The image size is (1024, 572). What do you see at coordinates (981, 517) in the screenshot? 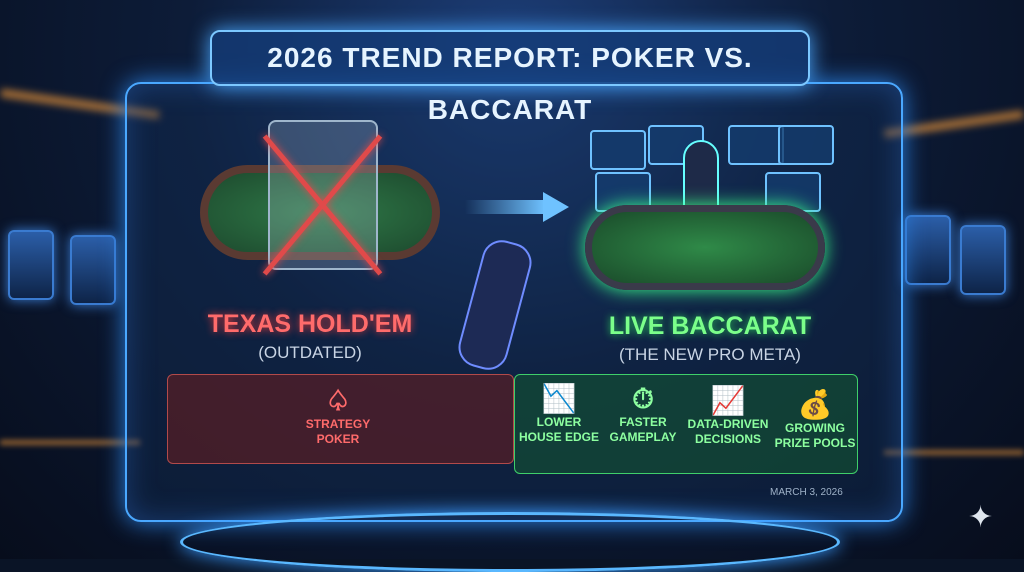
I see `sparkle-icon: ✦` at bounding box center [981, 517].